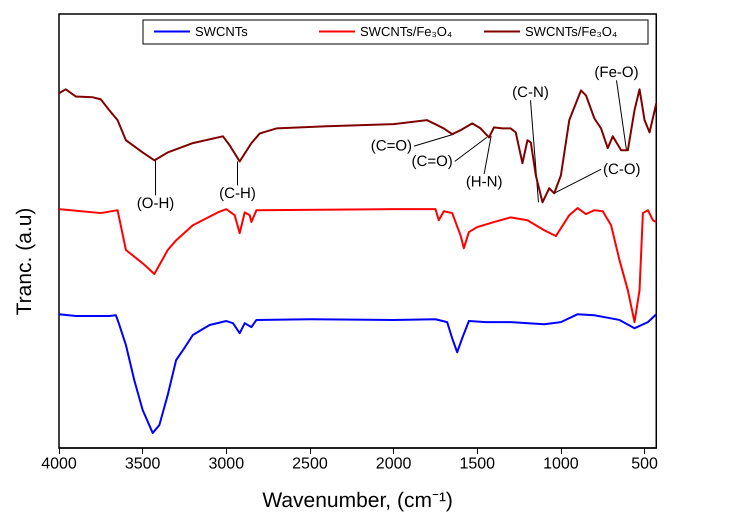  Describe the element at coordinates (357, 500) in the screenshot. I see `x-axis-title: Wavenumber, (cm⁻¹)` at that location.